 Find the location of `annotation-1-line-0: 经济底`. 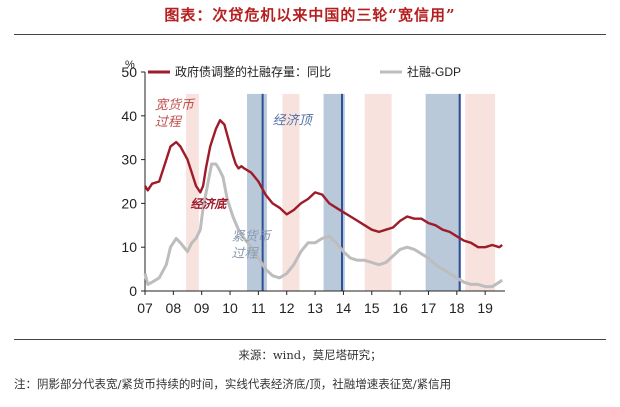

annotation-1-line-0: 经济底 is located at coordinates (209, 204).